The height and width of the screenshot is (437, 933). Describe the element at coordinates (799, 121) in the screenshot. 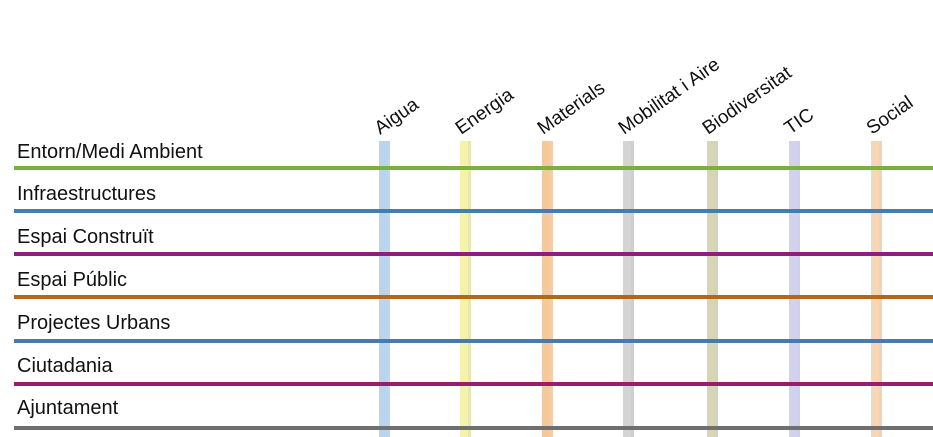

I see `column-label: TIC` at that location.